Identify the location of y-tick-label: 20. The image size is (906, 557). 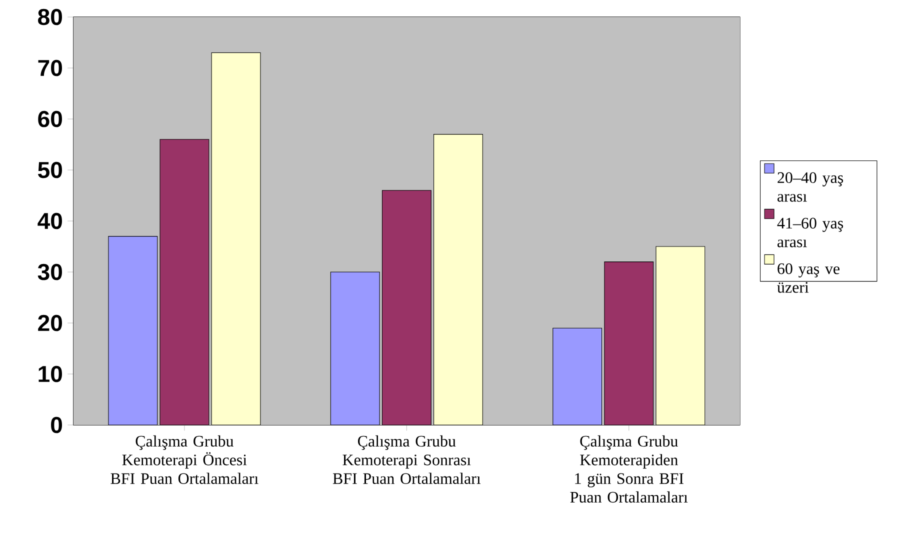
(50, 323).